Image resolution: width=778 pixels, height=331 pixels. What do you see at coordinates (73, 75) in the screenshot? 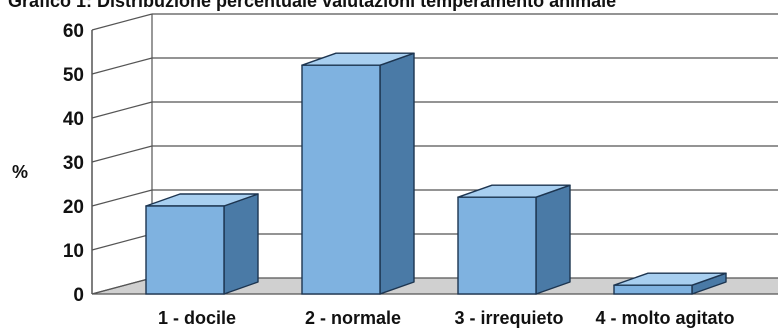
I see `y-tick-label: 50` at bounding box center [73, 75].